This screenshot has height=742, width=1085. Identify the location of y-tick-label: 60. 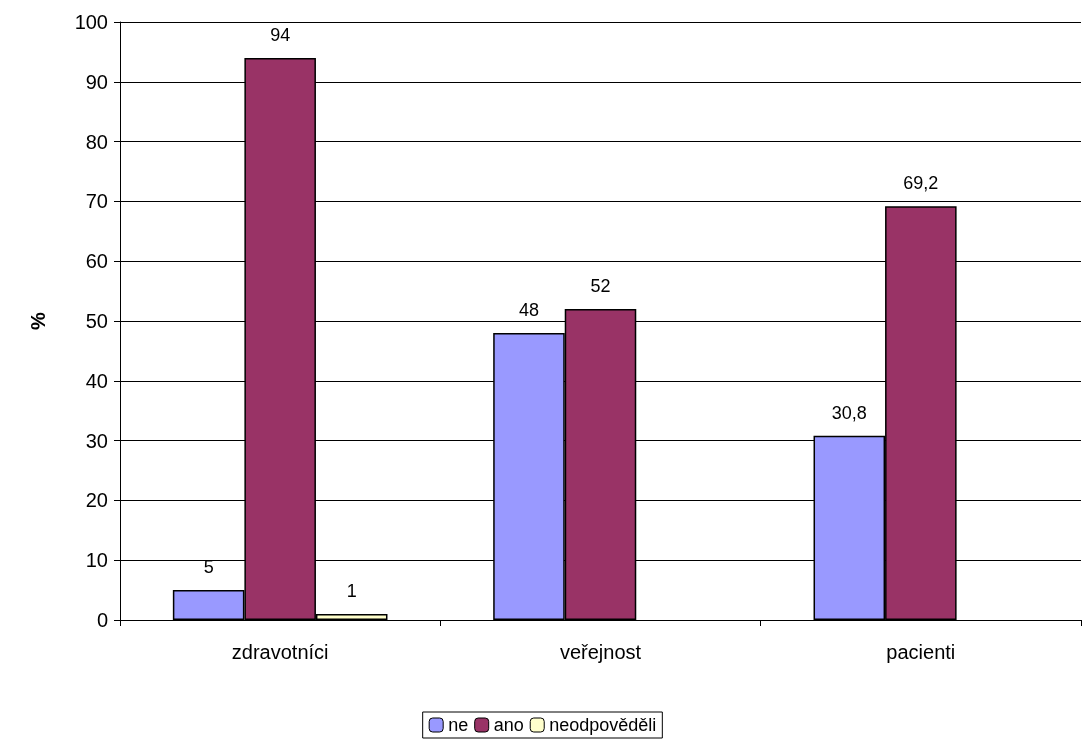
(96, 261).